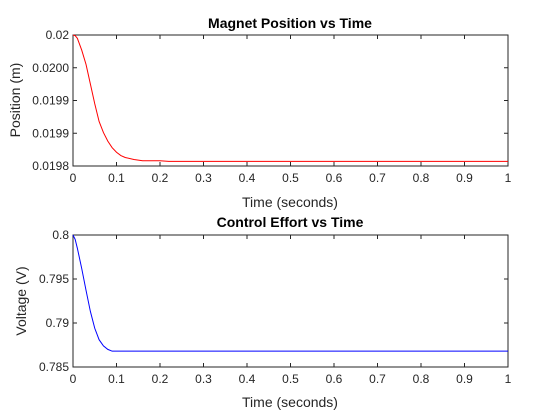 The width and height of the screenshot is (560, 420). What do you see at coordinates (377, 178) in the screenshot?
I see `position-x-tick-label: 0.7` at bounding box center [377, 178].